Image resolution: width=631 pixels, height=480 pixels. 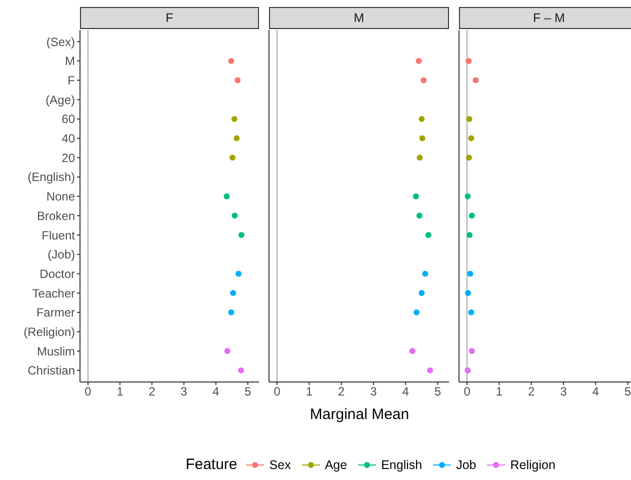 I want to click on y-tick-label: M, so click(x=70, y=61).